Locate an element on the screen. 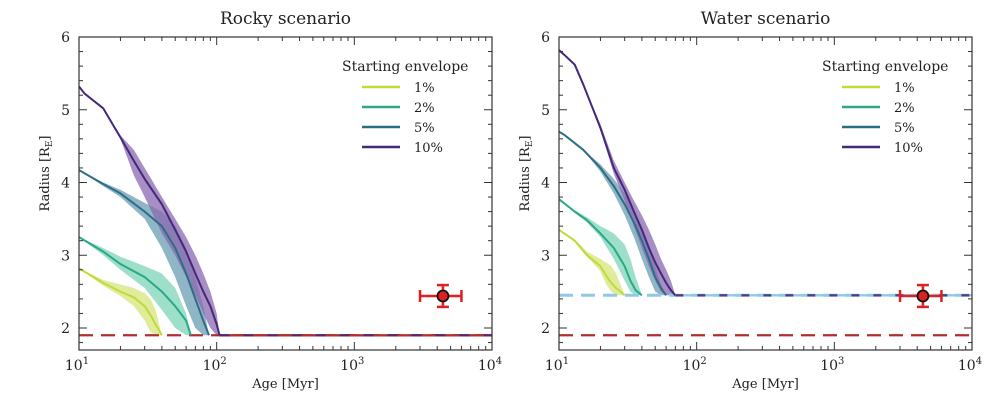 The image size is (1000, 408). band-10pct is located at coordinates (620, 173).